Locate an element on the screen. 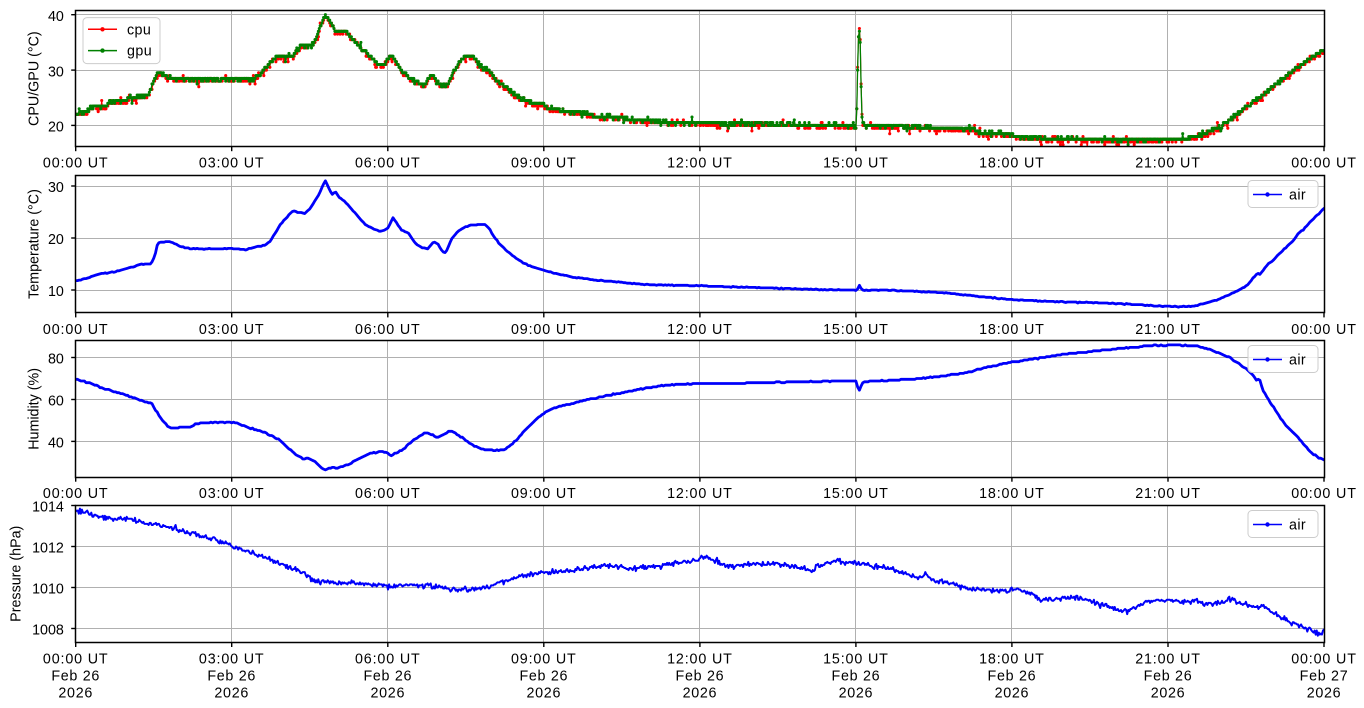  svg-text: cpu is located at coordinates (139, 30).